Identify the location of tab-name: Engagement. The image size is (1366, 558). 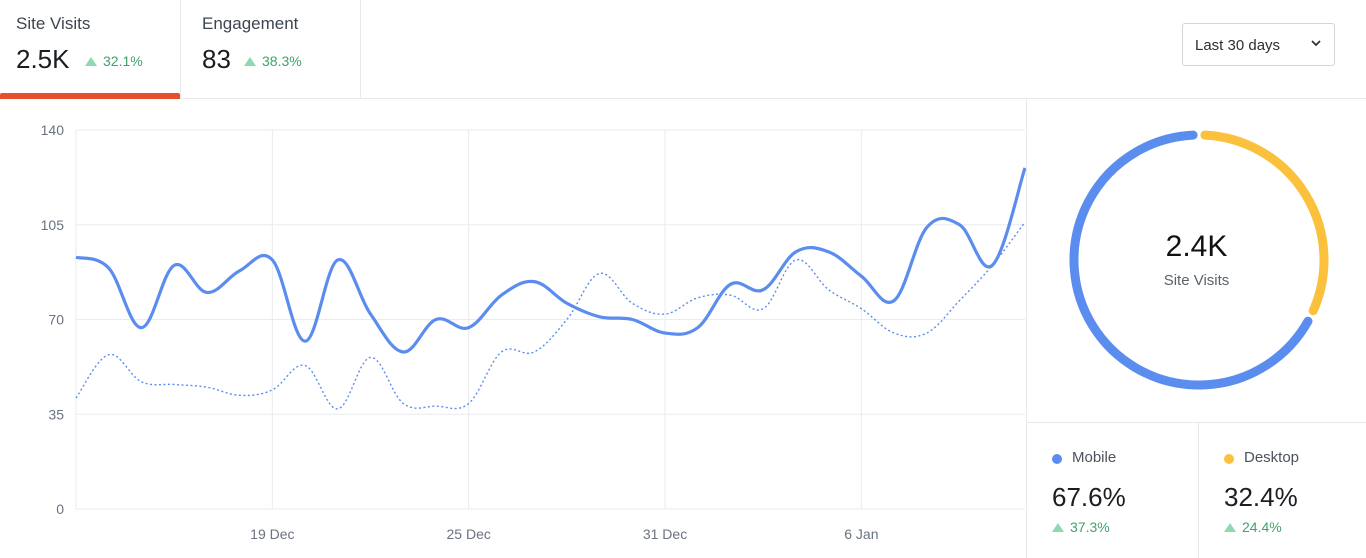
(250, 23).